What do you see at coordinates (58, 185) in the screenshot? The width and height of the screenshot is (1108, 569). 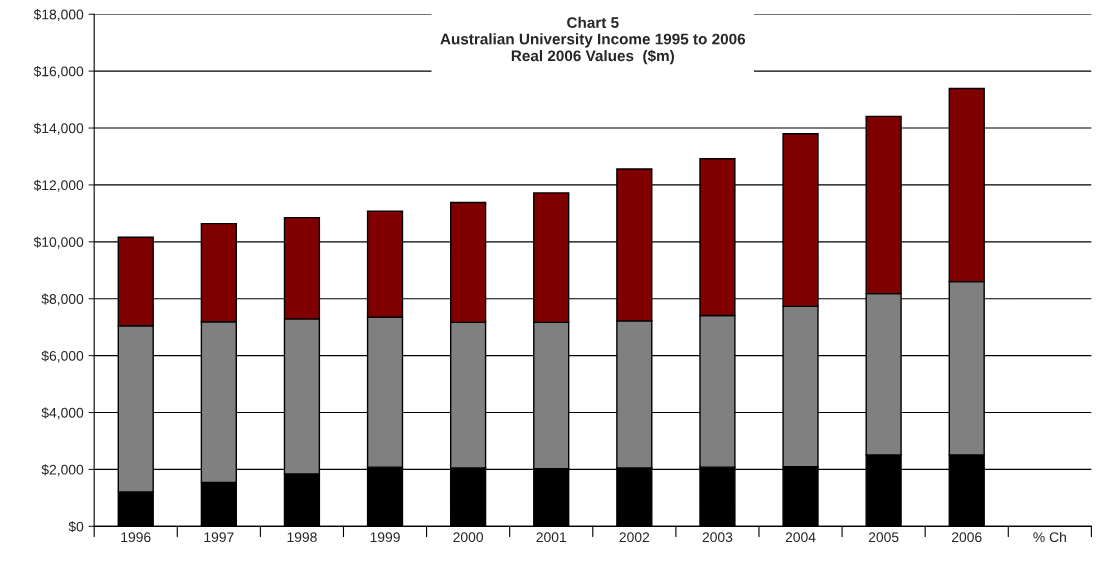 I see `y-tick-label: $12,000` at bounding box center [58, 185].